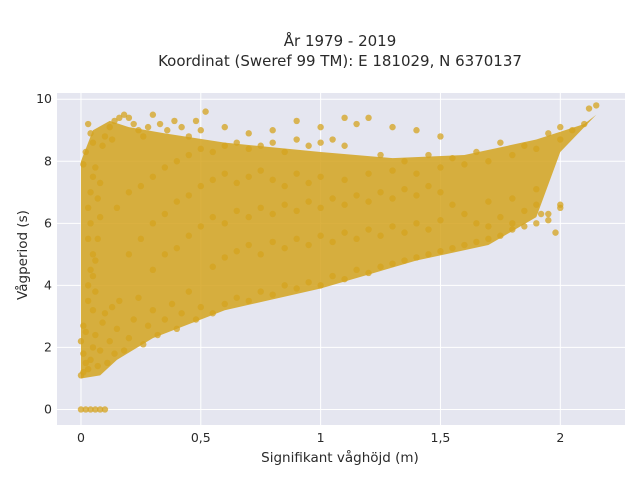 Image resolution: width=640 pixels, height=480 pixels. Describe the element at coordinates (22, 255) in the screenshot. I see `y-axis-label: Vågperiod (s)` at that location.